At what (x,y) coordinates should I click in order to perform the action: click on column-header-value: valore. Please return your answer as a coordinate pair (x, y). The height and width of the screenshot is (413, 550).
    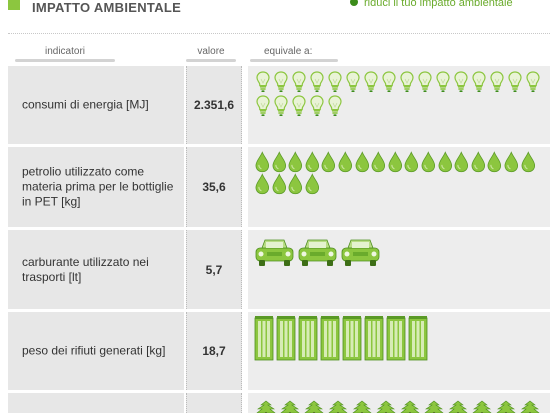
    Looking at the image, I should click on (211, 54).